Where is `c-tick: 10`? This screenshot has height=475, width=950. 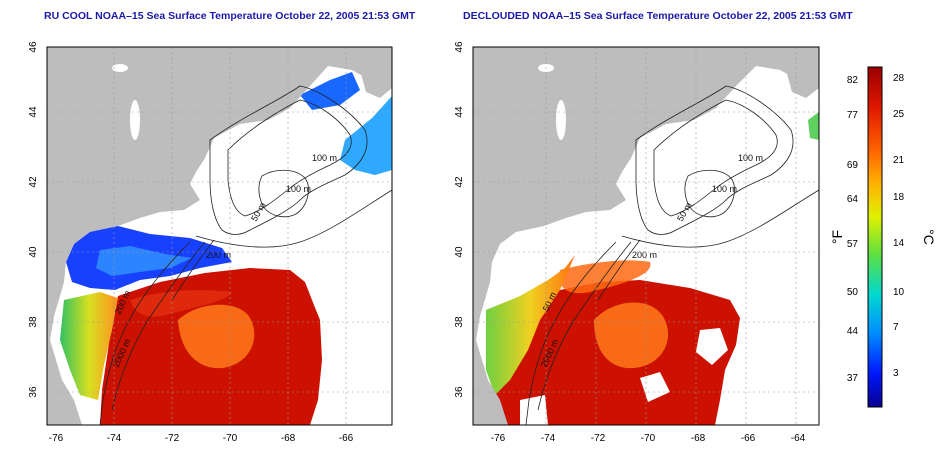 c-tick: 10 is located at coordinates (899, 292).